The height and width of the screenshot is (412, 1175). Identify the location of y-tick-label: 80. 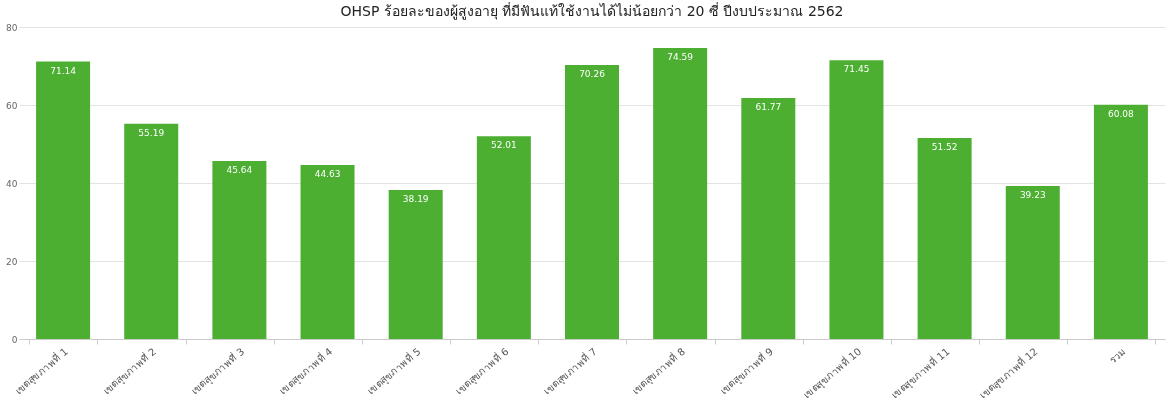
(12, 27).